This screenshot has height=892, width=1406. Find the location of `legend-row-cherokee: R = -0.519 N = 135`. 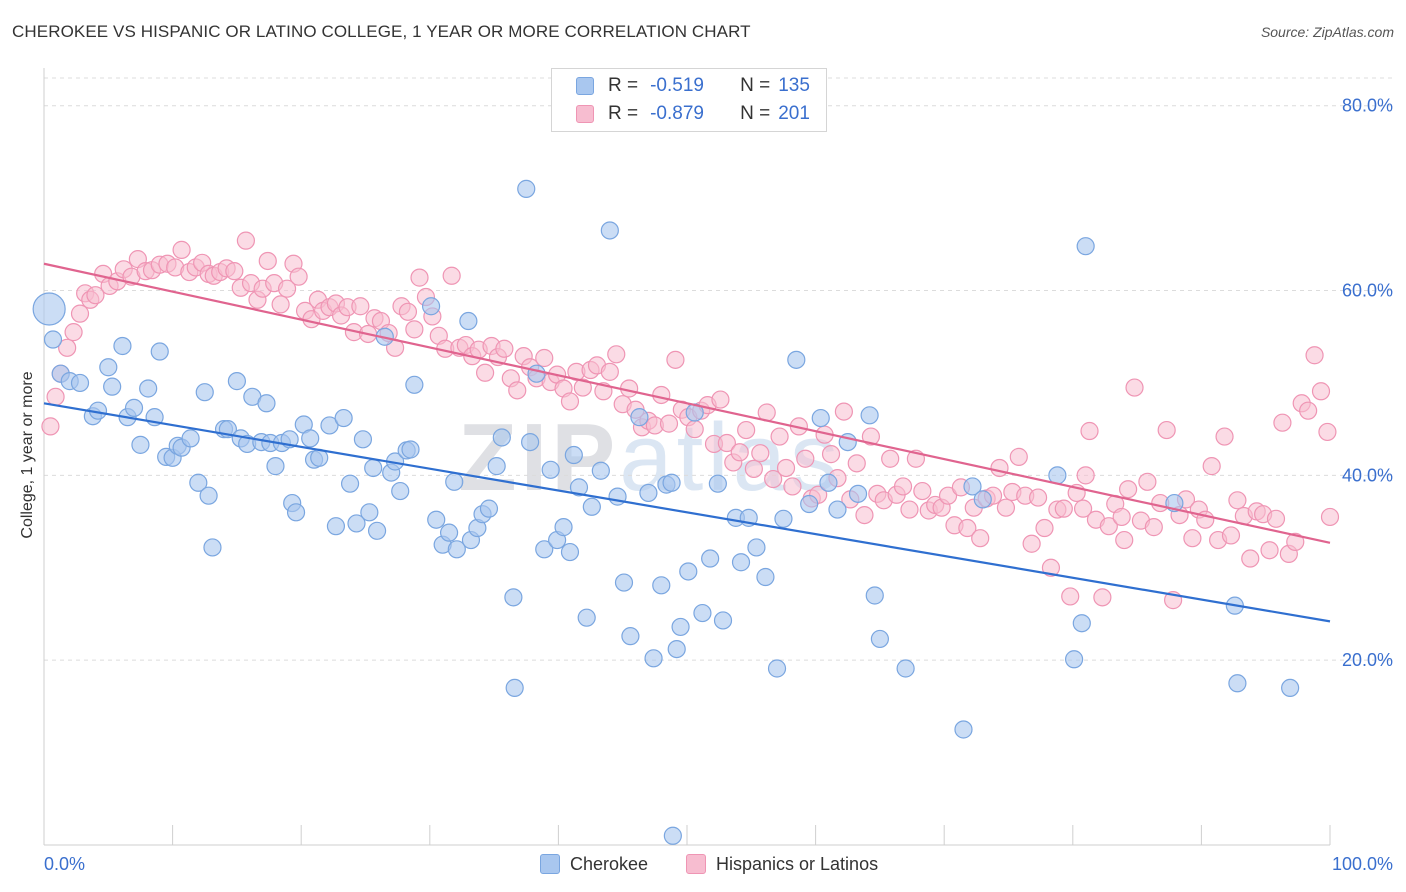

legend-row-cherokee: R = -0.519 N = 135 is located at coordinates (693, 86).